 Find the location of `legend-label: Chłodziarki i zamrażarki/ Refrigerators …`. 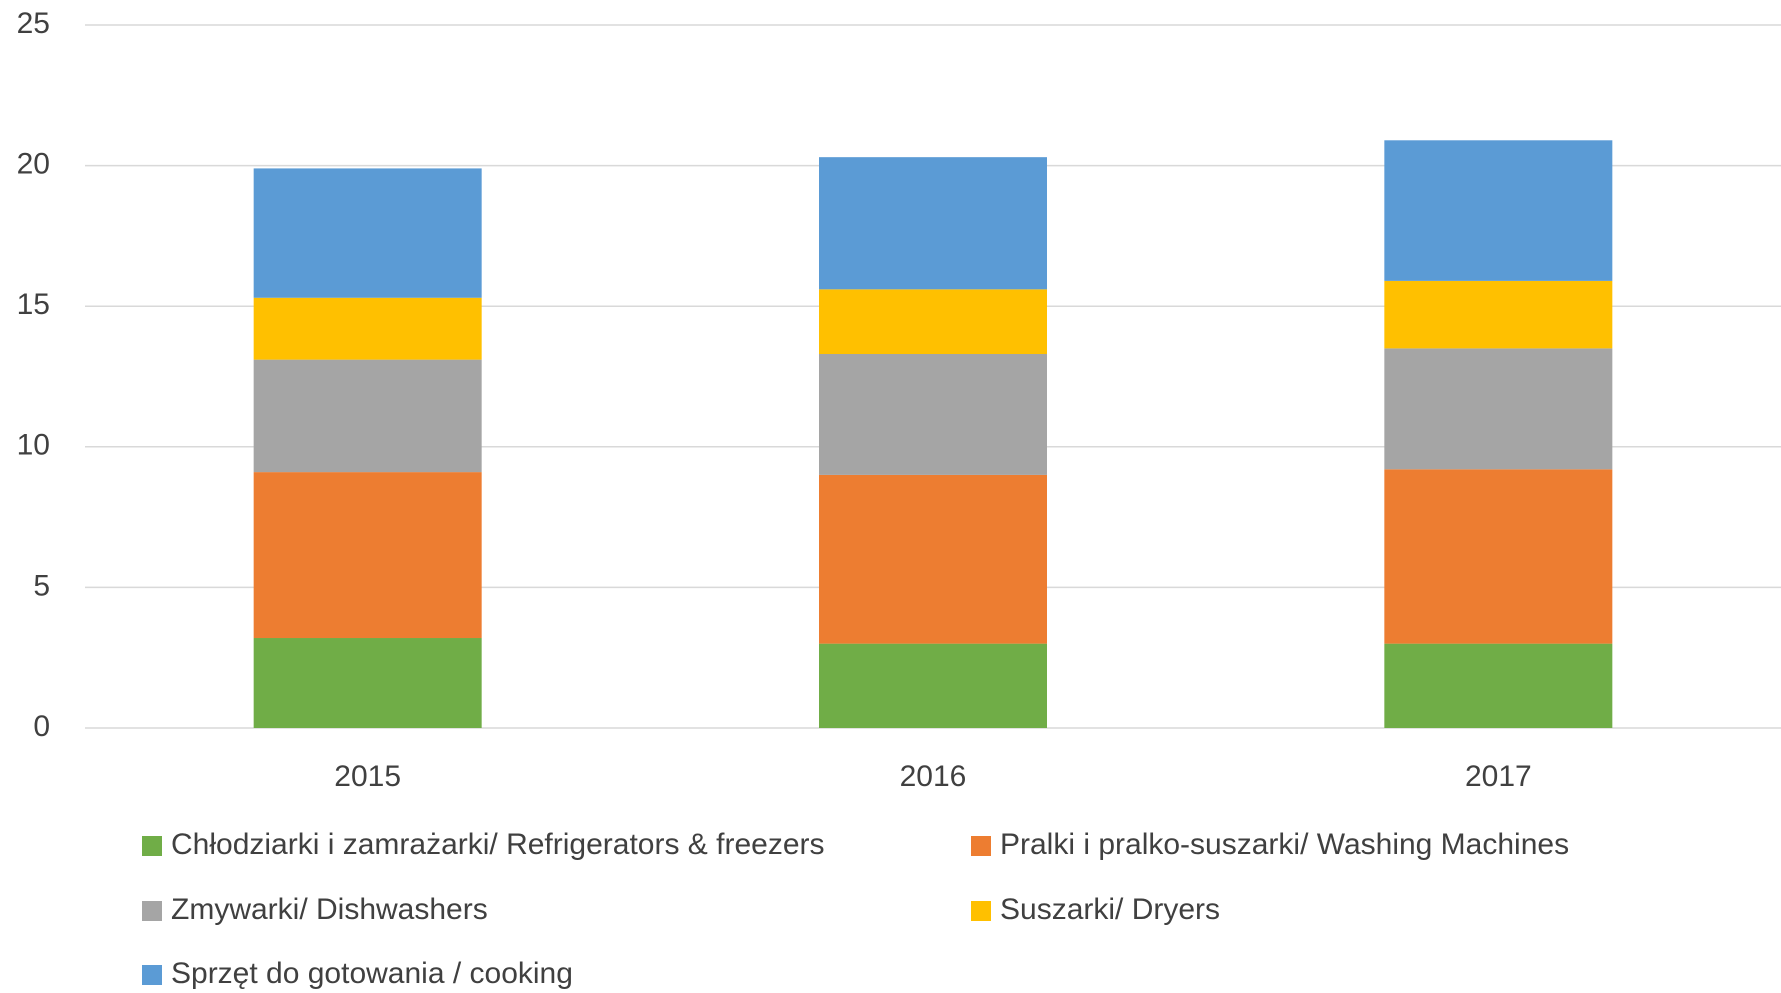

legend-label: Chłodziarki i zamrażarki/ Refrigerators … is located at coordinates (498, 844).